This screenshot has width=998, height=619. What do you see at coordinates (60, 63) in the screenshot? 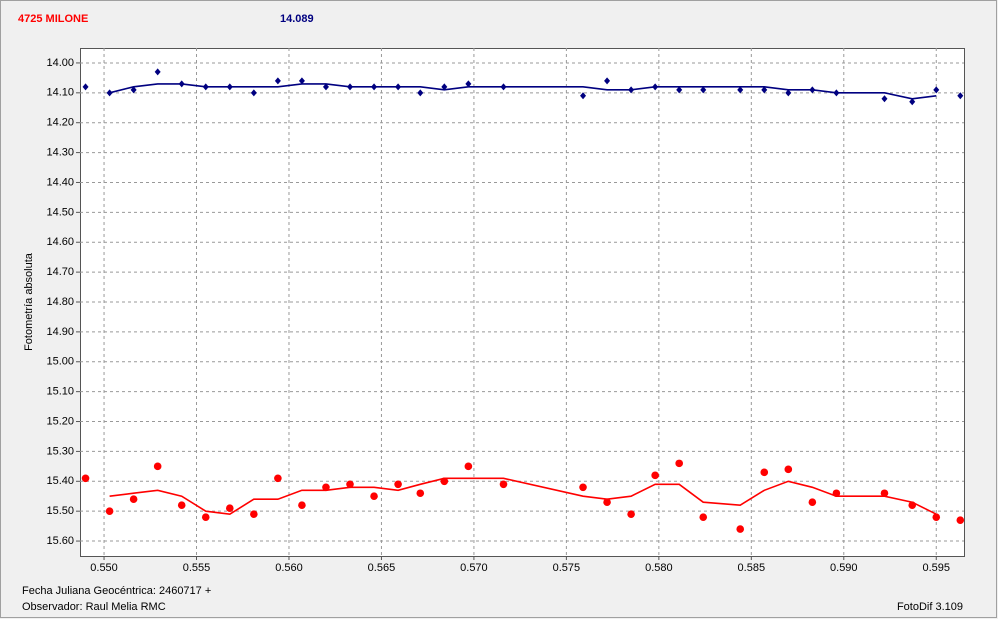
I see `y-tick-label: 14.00` at bounding box center [60, 63].